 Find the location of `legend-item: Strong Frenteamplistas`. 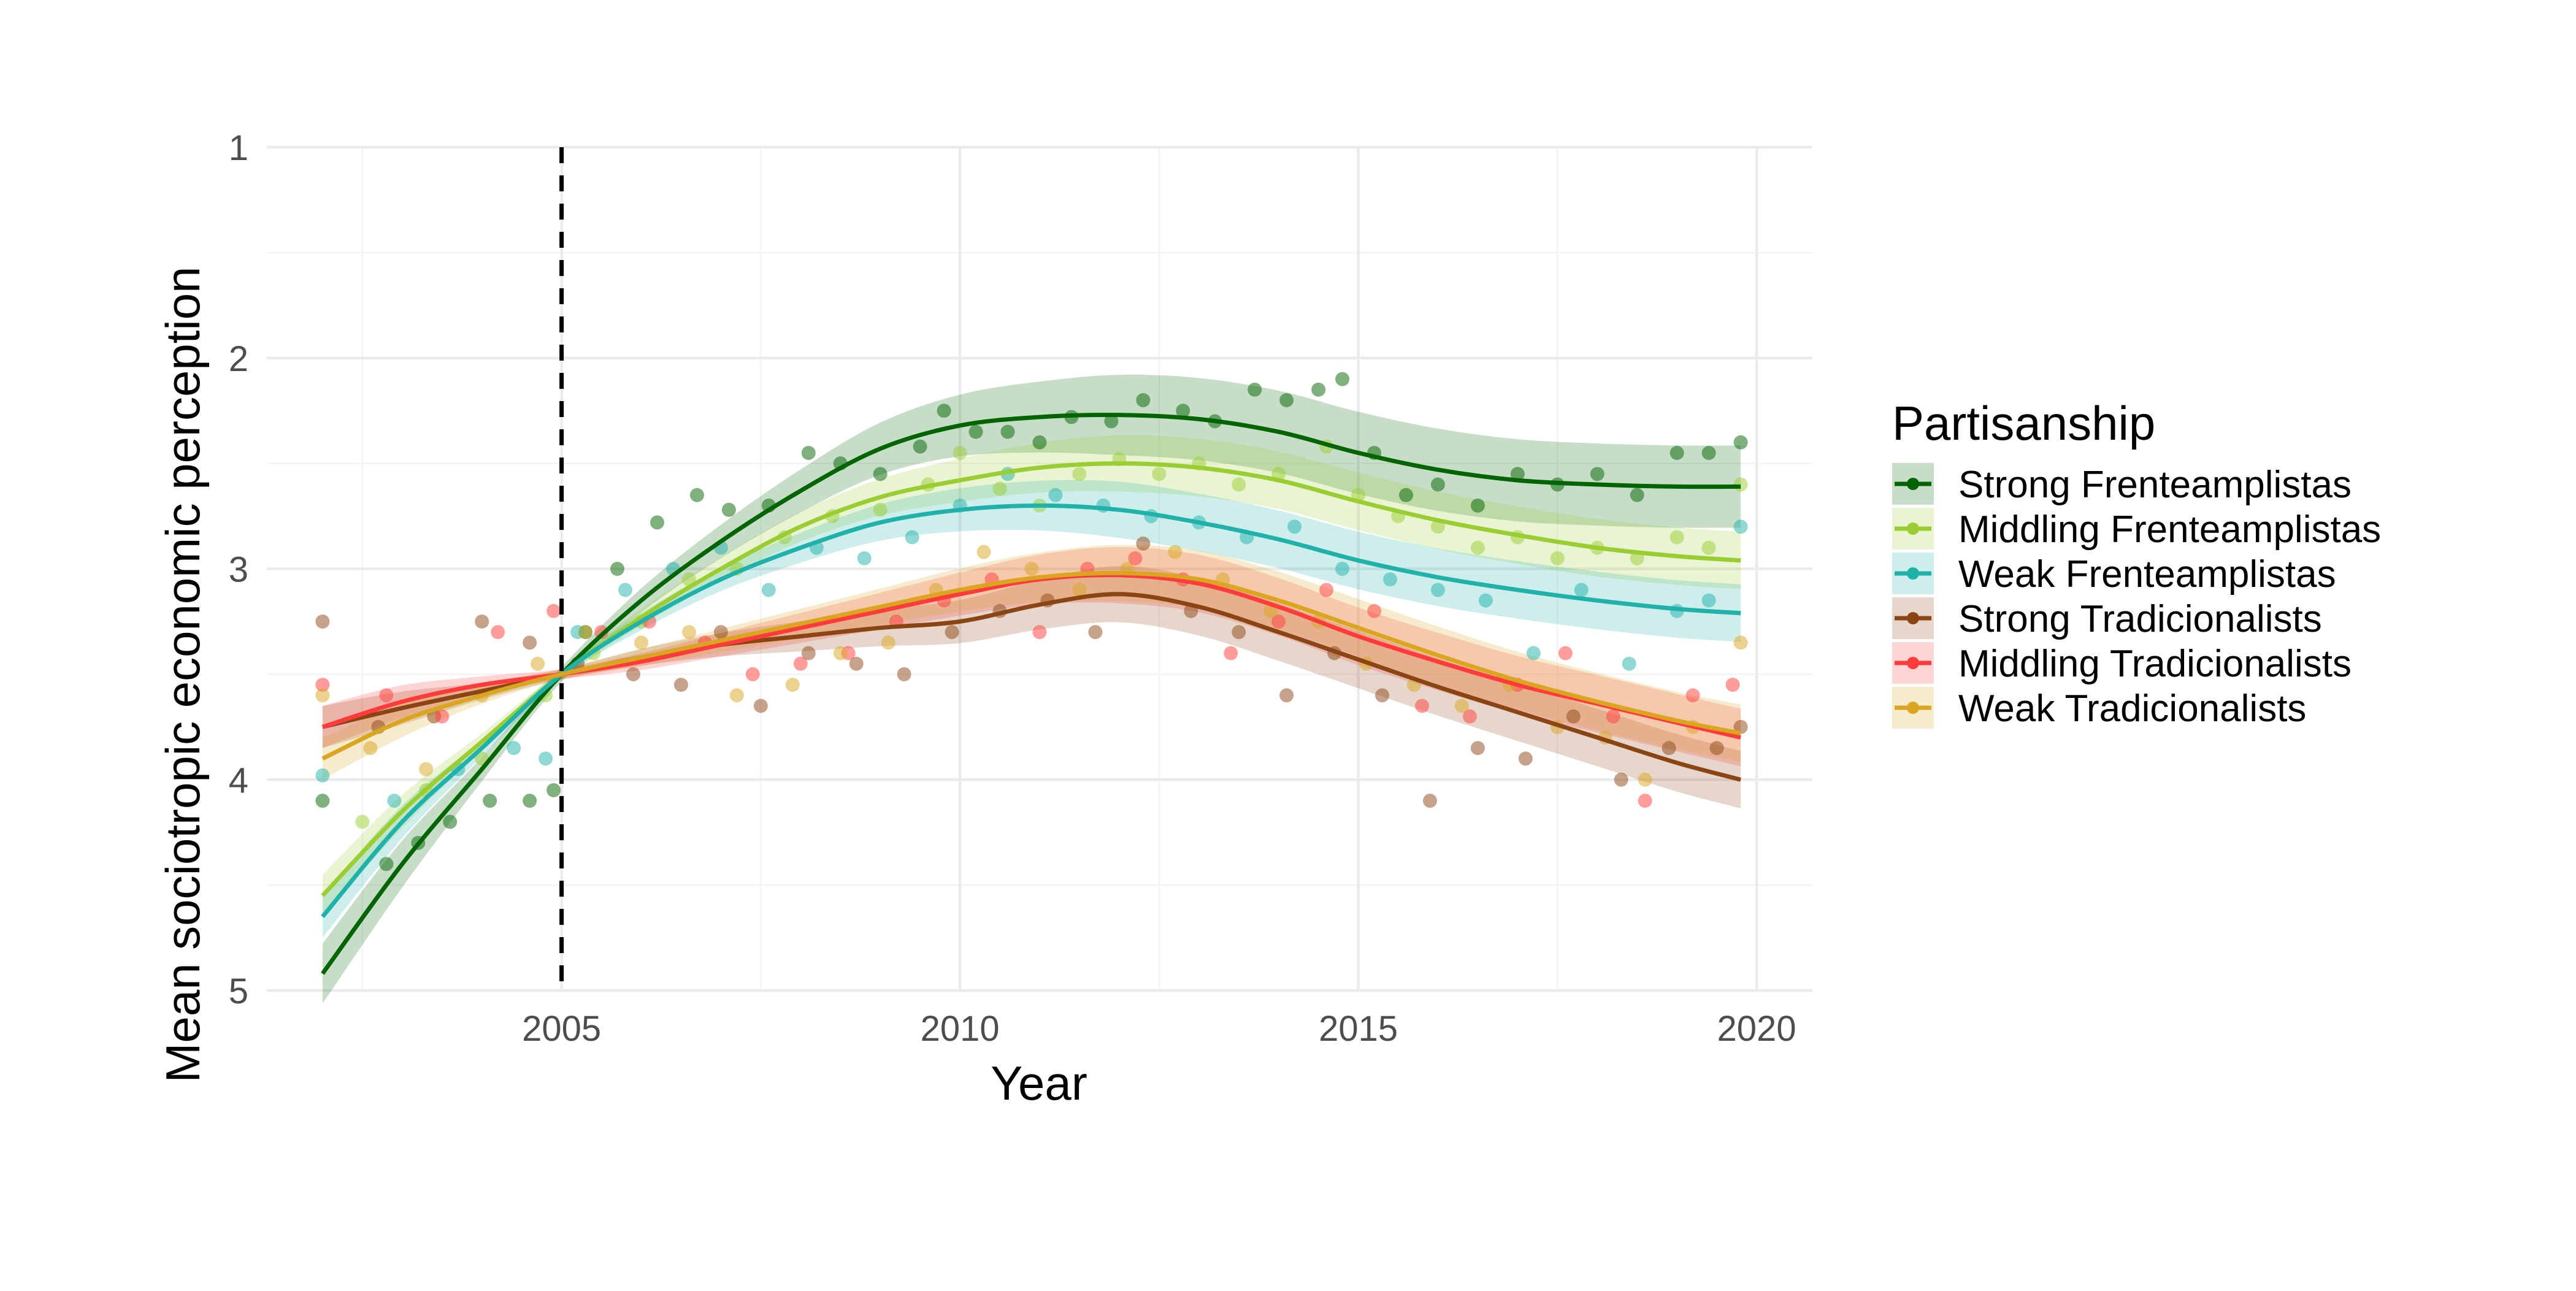

legend-item: Strong Frenteamplistas is located at coordinates (2122, 484).